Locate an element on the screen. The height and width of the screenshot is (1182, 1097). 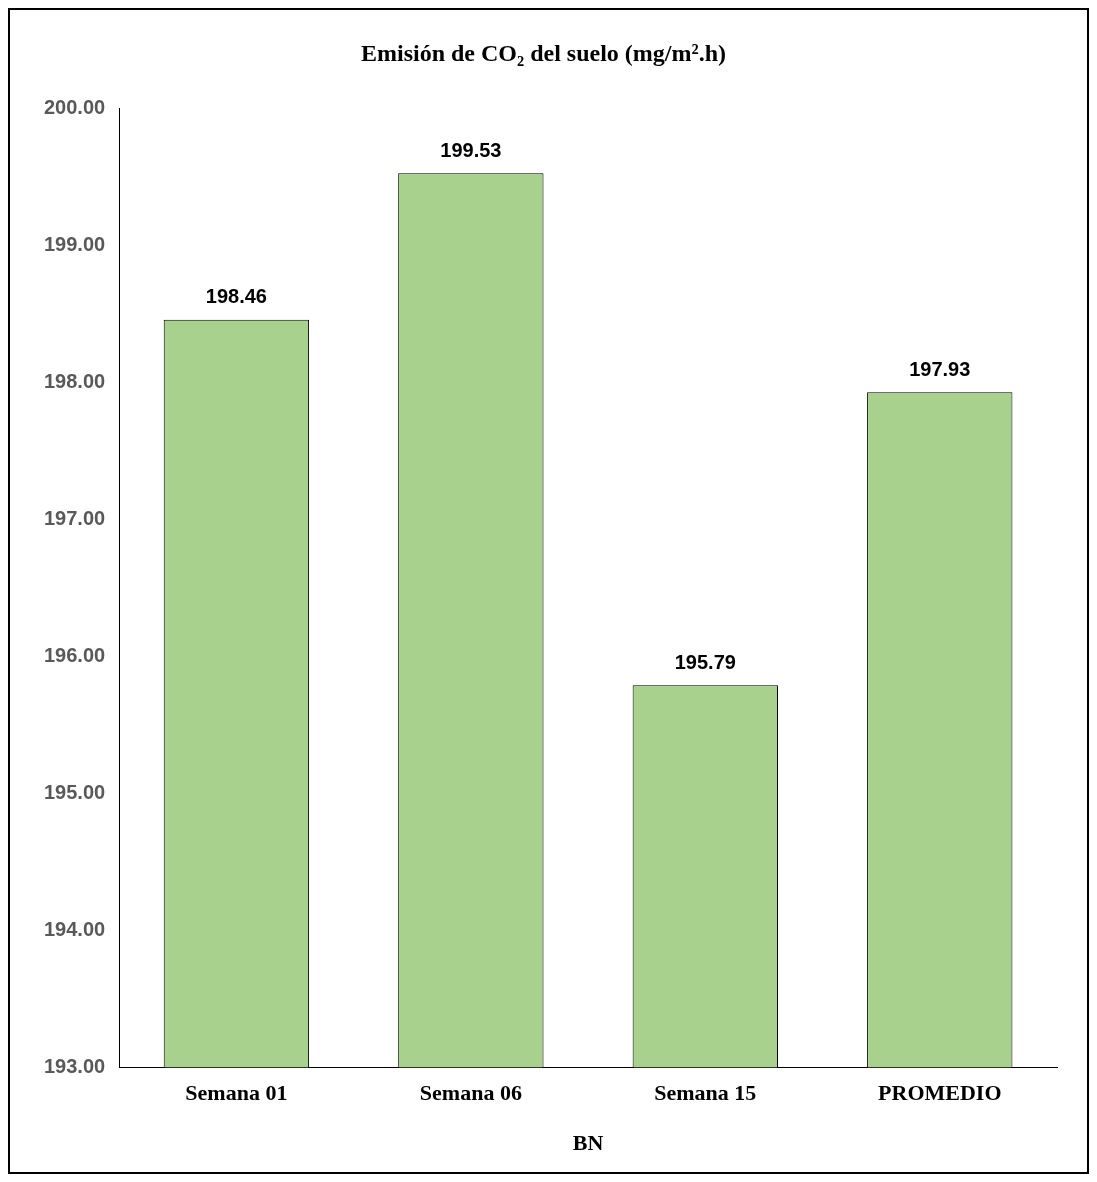
y-tick-label: 200.00 is located at coordinates (75, 107).